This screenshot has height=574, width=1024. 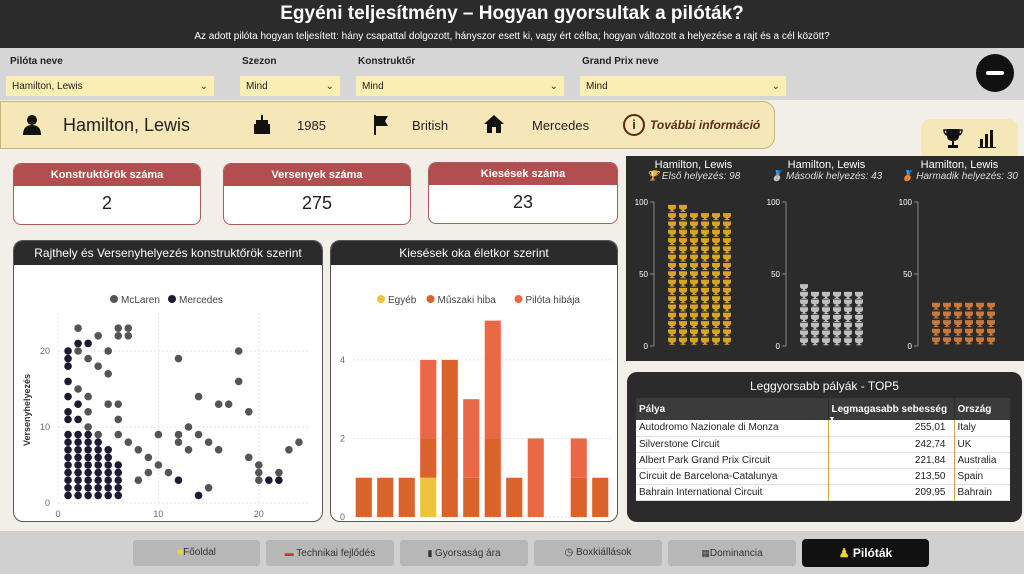 What do you see at coordinates (158, 514) in the screenshot?
I see `x-tick-label: 10` at bounding box center [158, 514].